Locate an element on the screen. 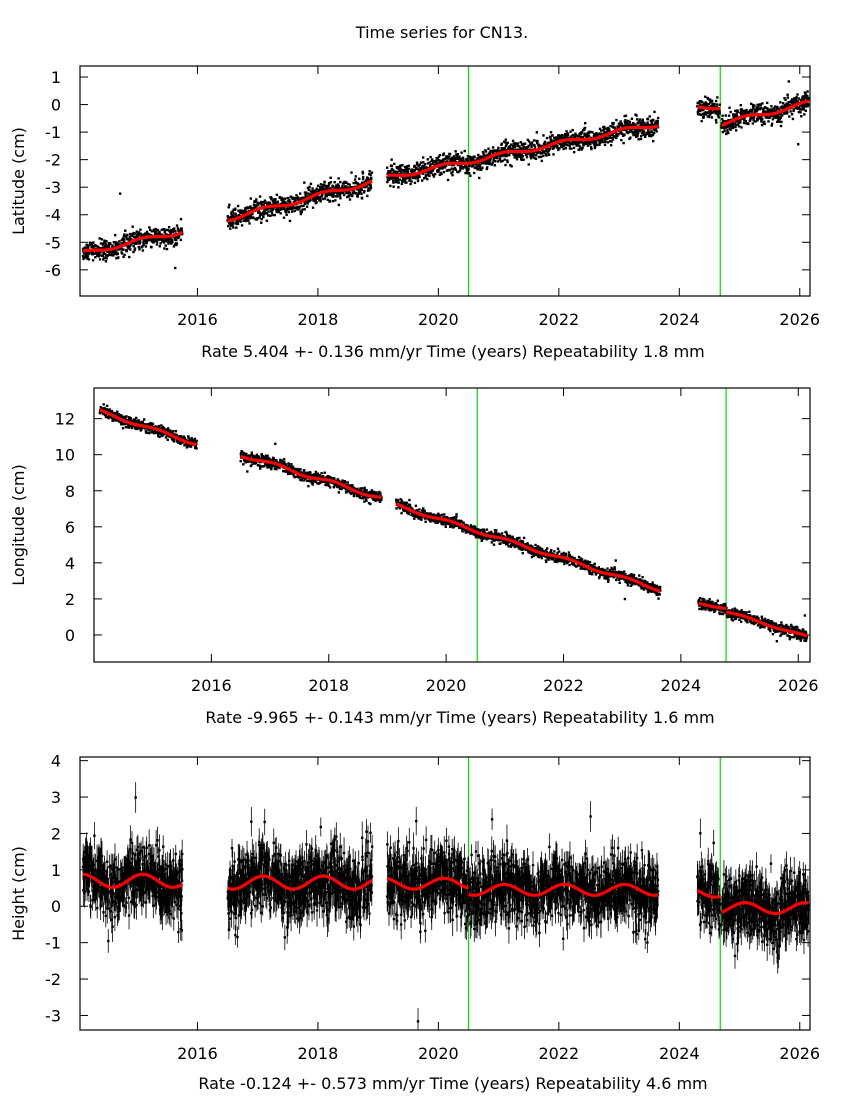 The image size is (850, 1100). x-tick-label: 2022 is located at coordinates (563, 685).